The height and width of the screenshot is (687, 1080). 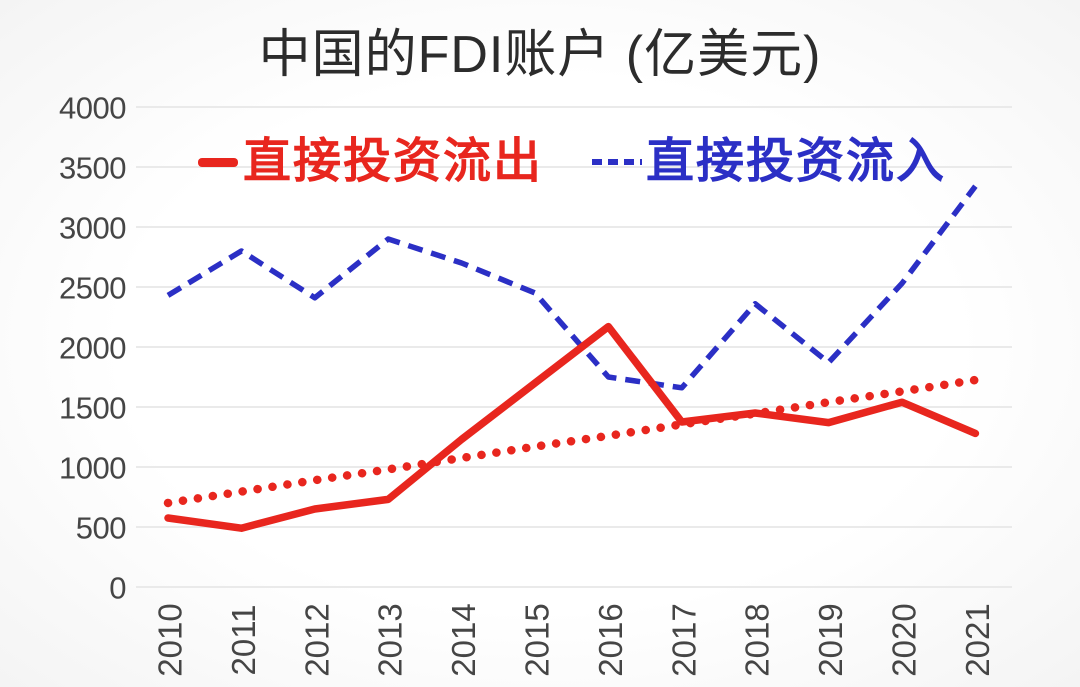 I want to click on x-tick-label: 2014, so click(x=463, y=639).